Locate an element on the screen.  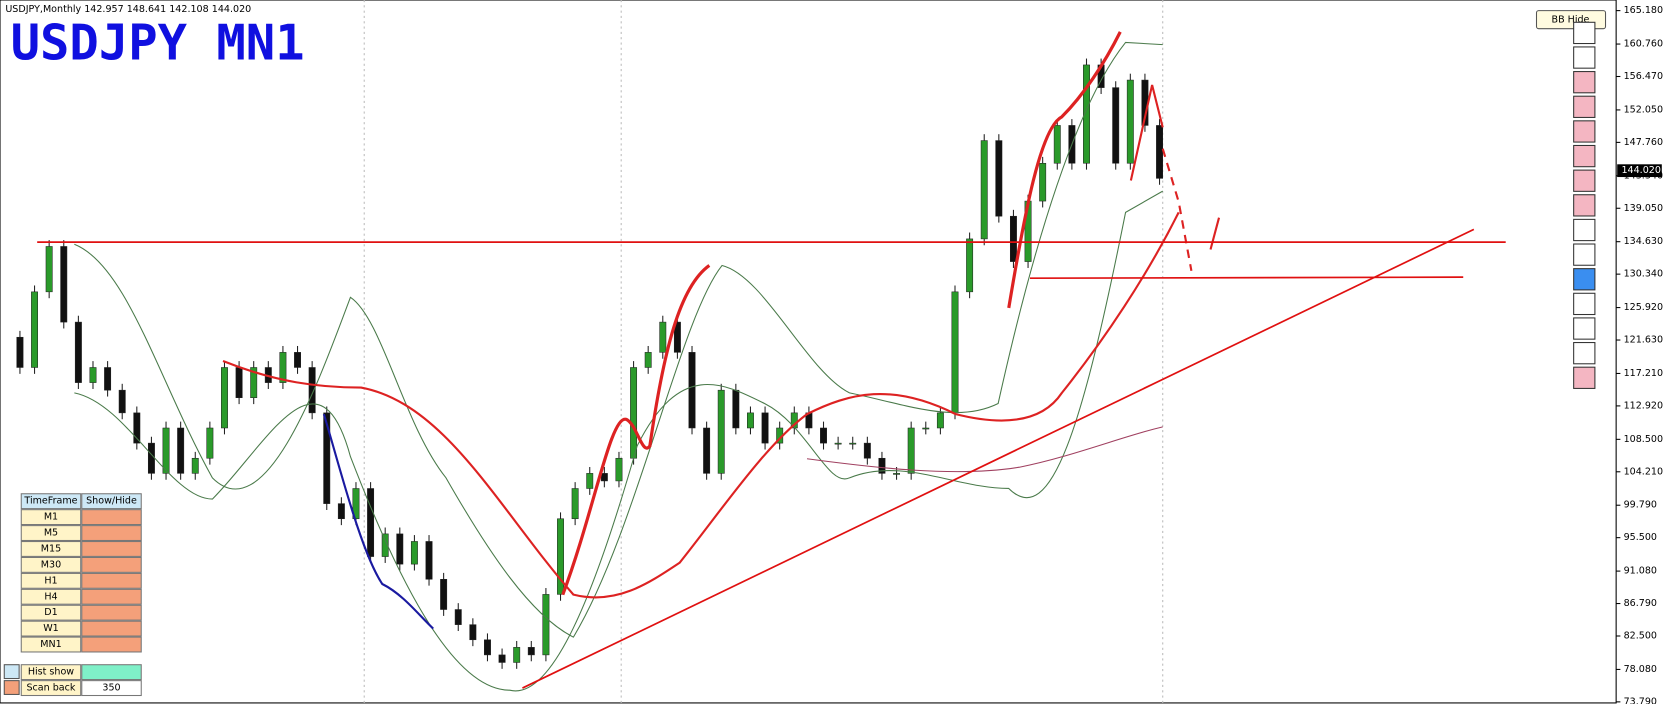
scan-label: Scan back is located at coordinates (51, 688).